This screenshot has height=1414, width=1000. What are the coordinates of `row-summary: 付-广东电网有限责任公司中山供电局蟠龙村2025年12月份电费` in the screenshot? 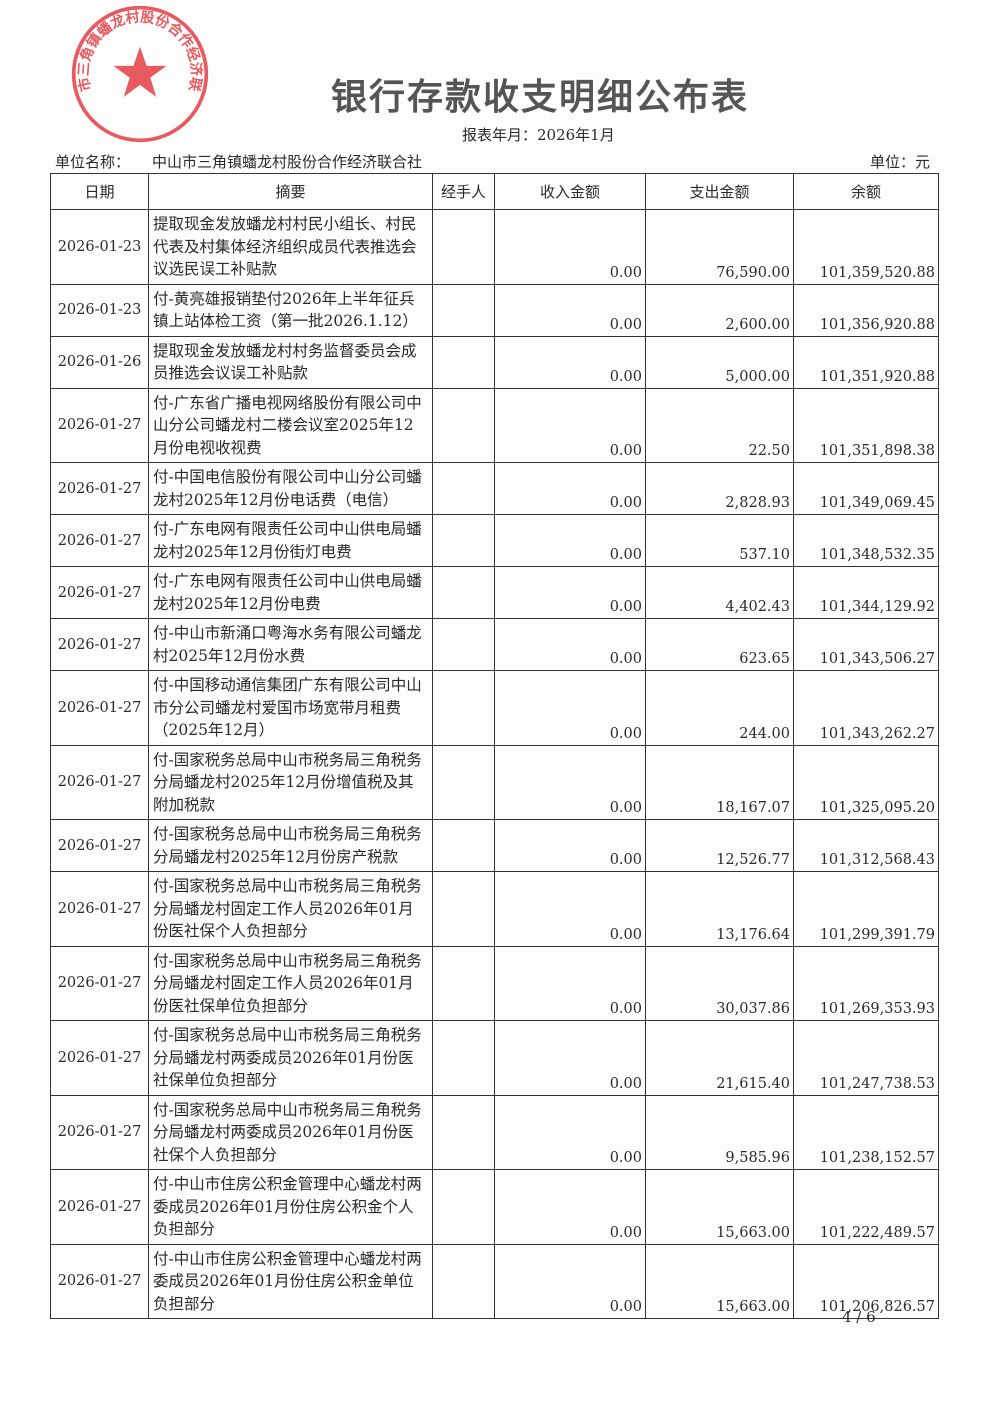 It's located at (290, 592).